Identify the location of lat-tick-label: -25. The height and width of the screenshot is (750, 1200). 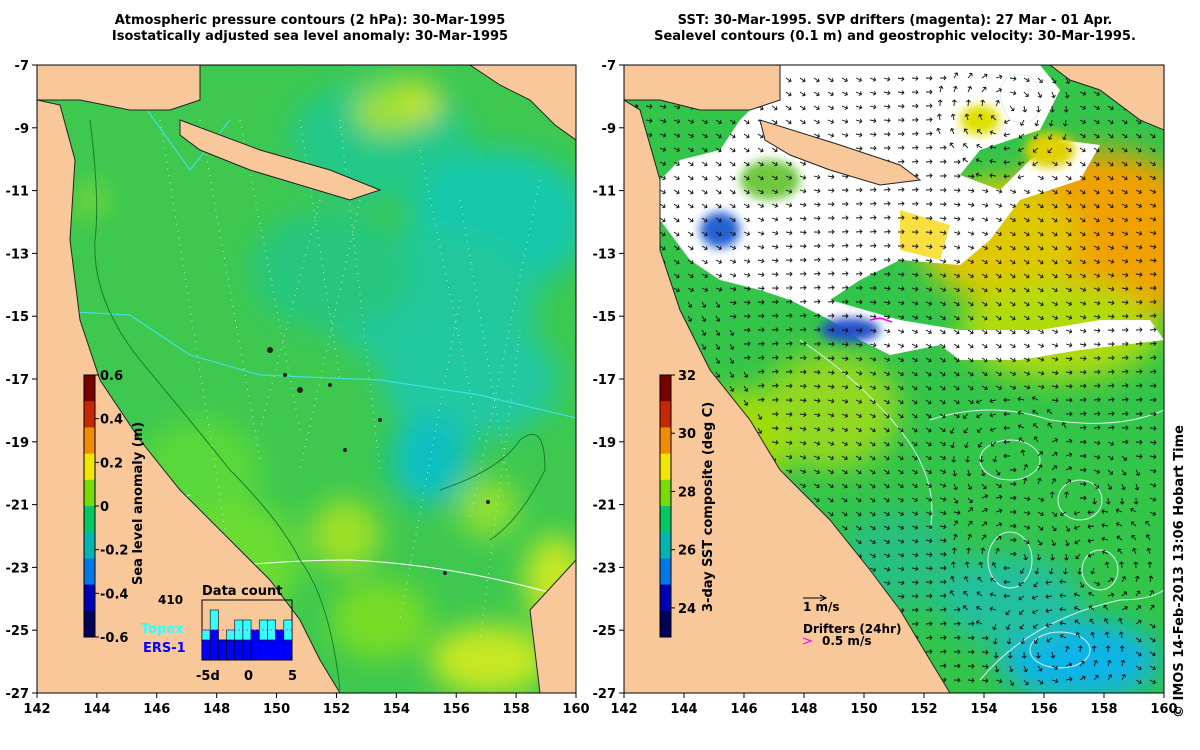
(18, 631).